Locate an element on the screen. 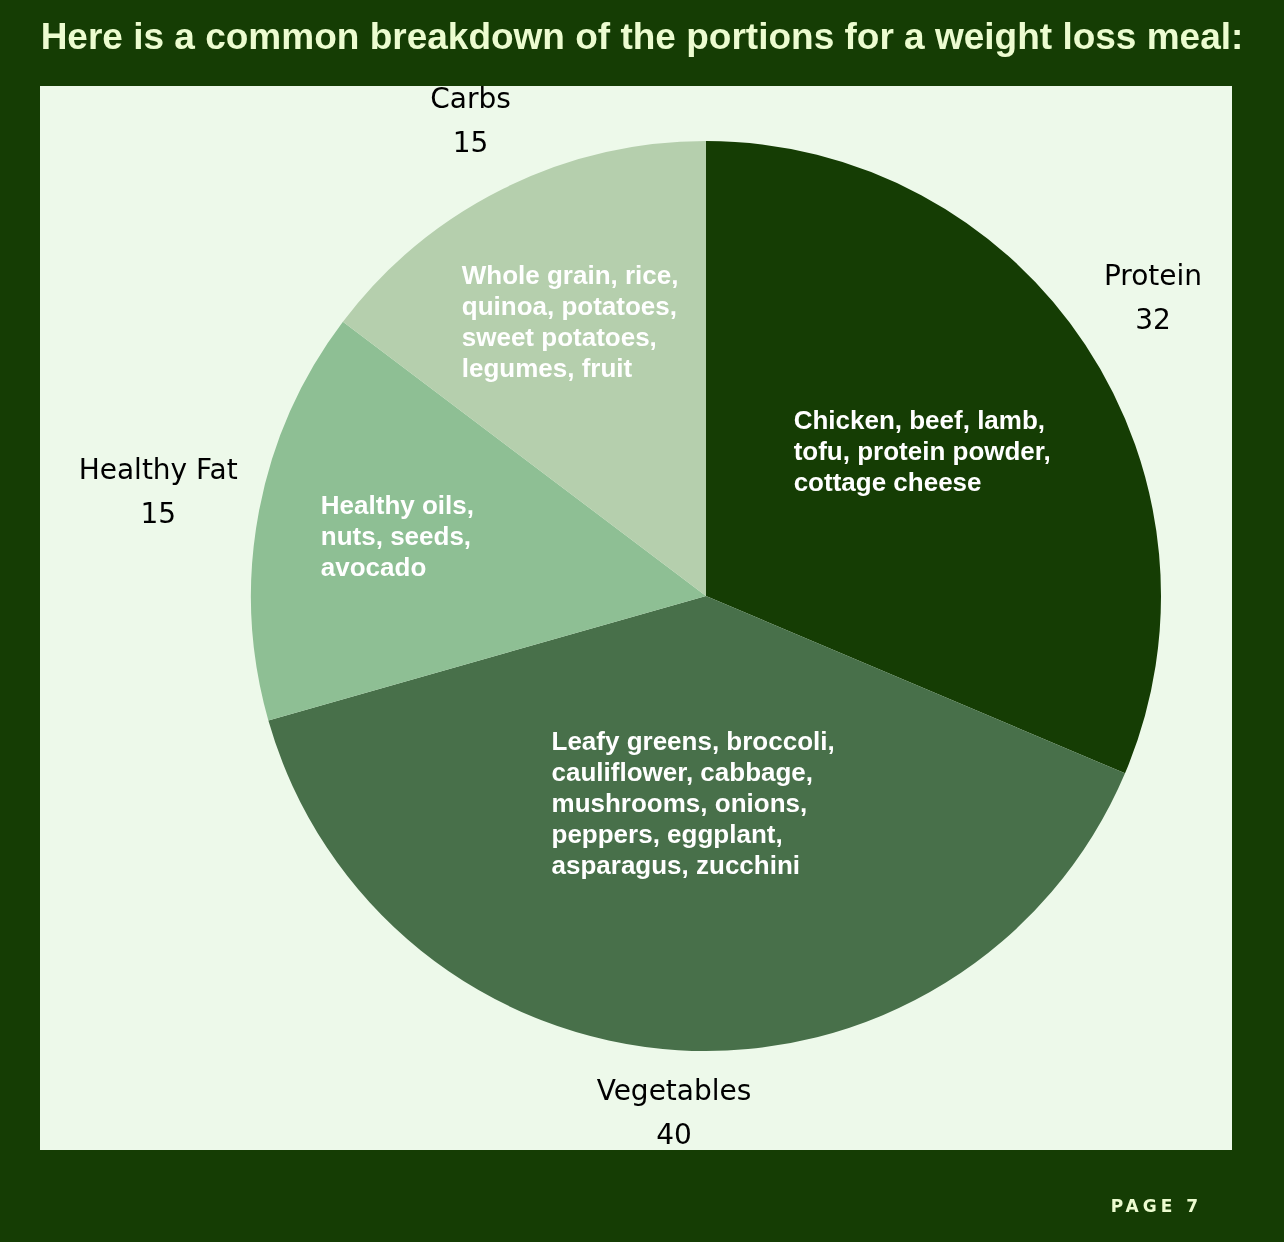 The width and height of the screenshot is (1284, 1242). chart-title: Here is a common breakdown of the portions for a weight loss meal: is located at coordinates (642, 37).